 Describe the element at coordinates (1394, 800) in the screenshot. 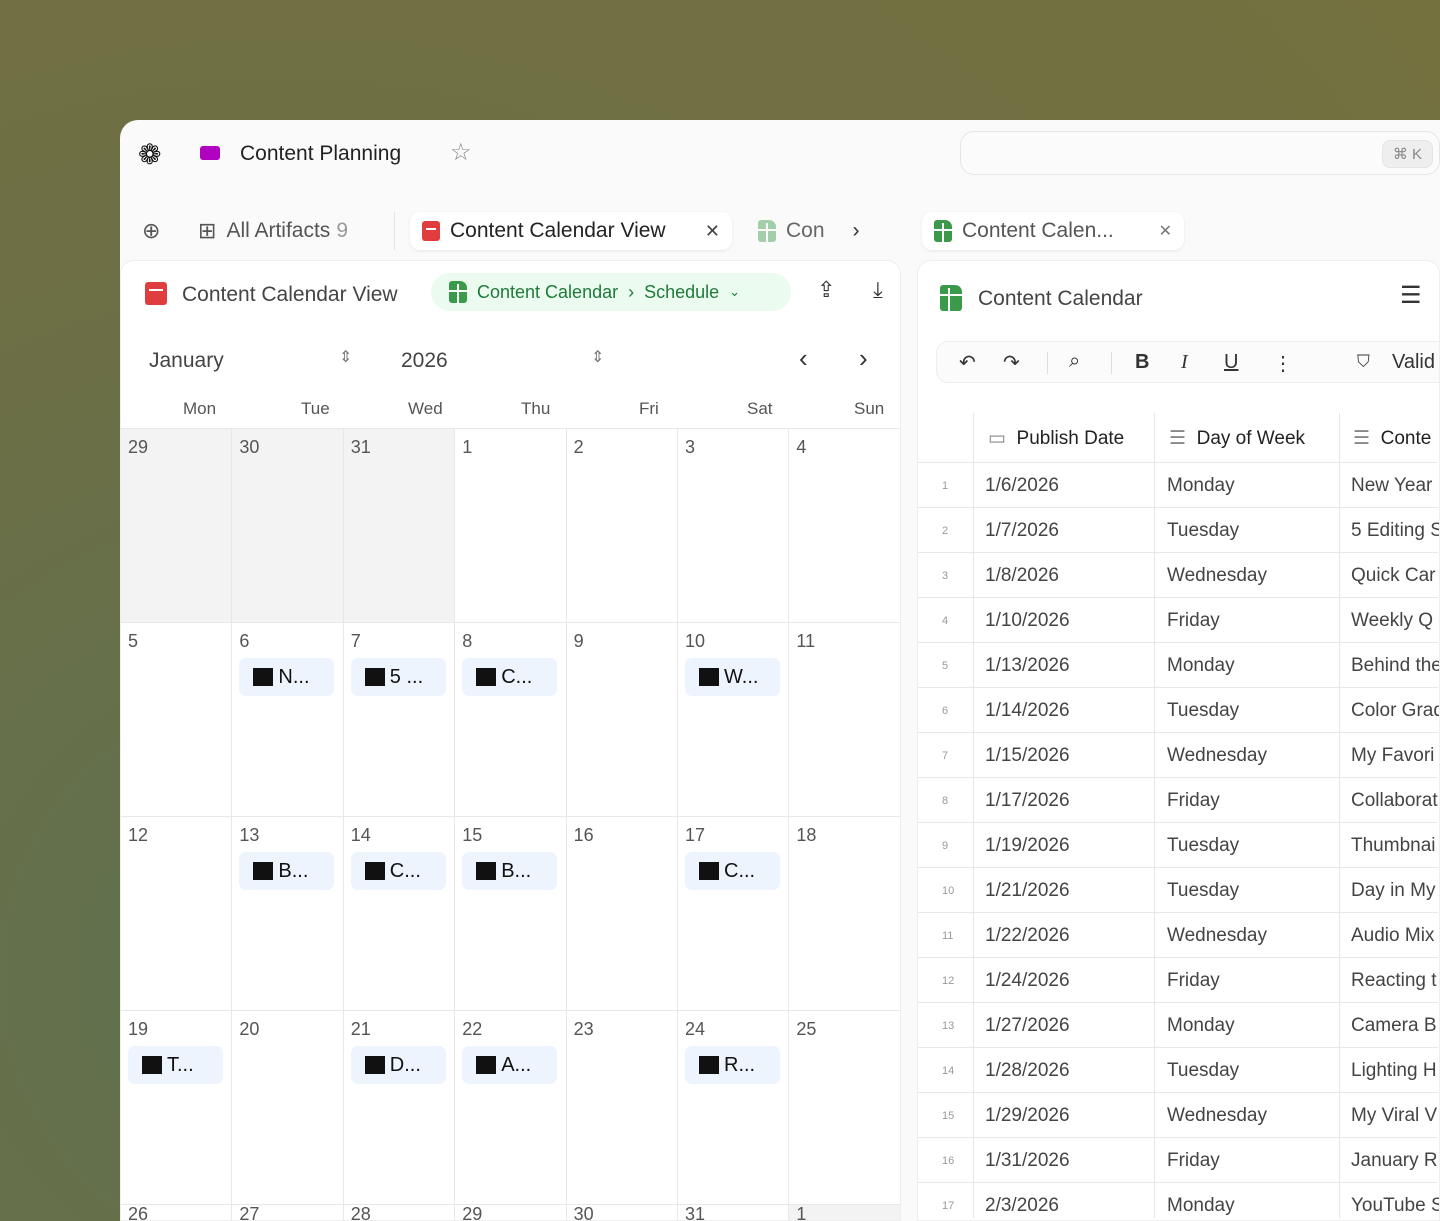

I see `content-cell: Collaborat` at that location.